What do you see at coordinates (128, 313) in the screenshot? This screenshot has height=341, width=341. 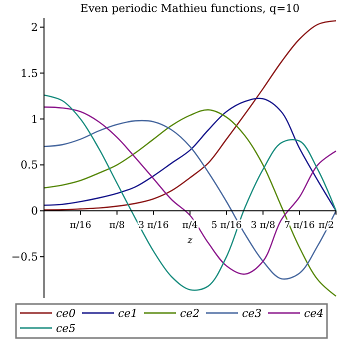 I see `legend-label: ce1` at bounding box center [128, 313].